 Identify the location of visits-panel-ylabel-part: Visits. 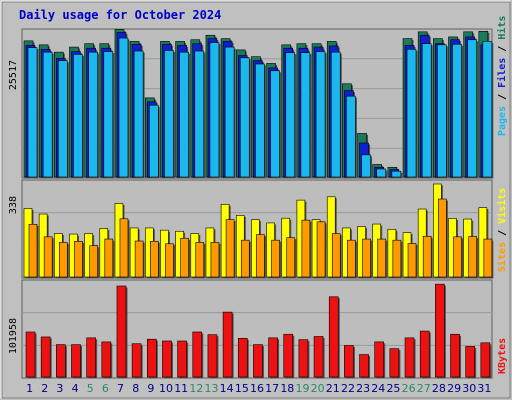
(502, 206).